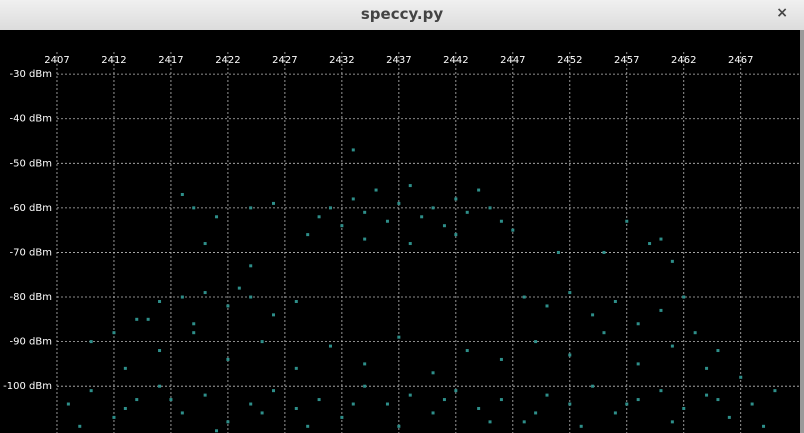  I want to click on y-tick-label: -40 dBm, so click(31, 119).